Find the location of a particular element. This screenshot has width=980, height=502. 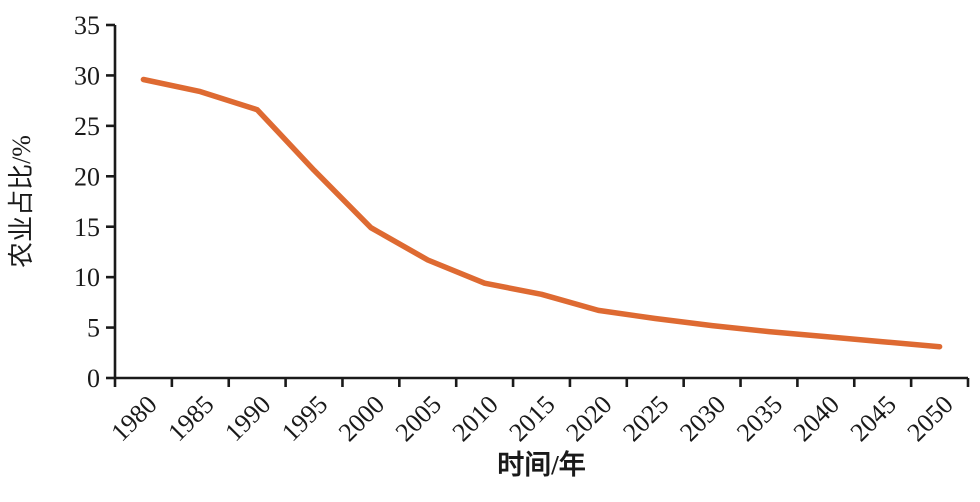

x-tick-label: 2010 is located at coordinates (475, 418).